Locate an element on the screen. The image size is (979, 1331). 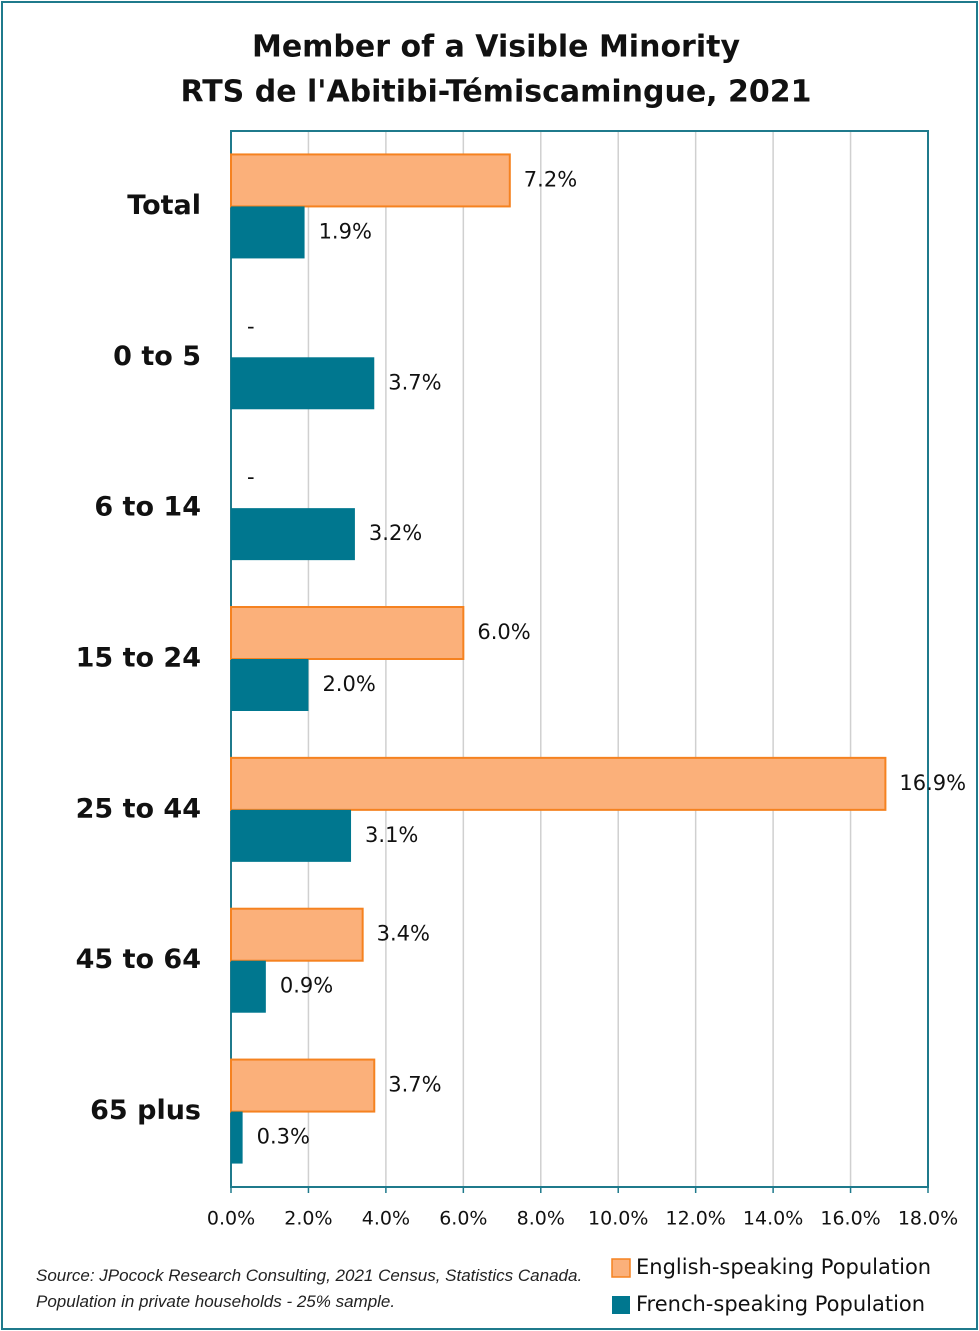
legend-label: English-speaking Population is located at coordinates (783, 1267).